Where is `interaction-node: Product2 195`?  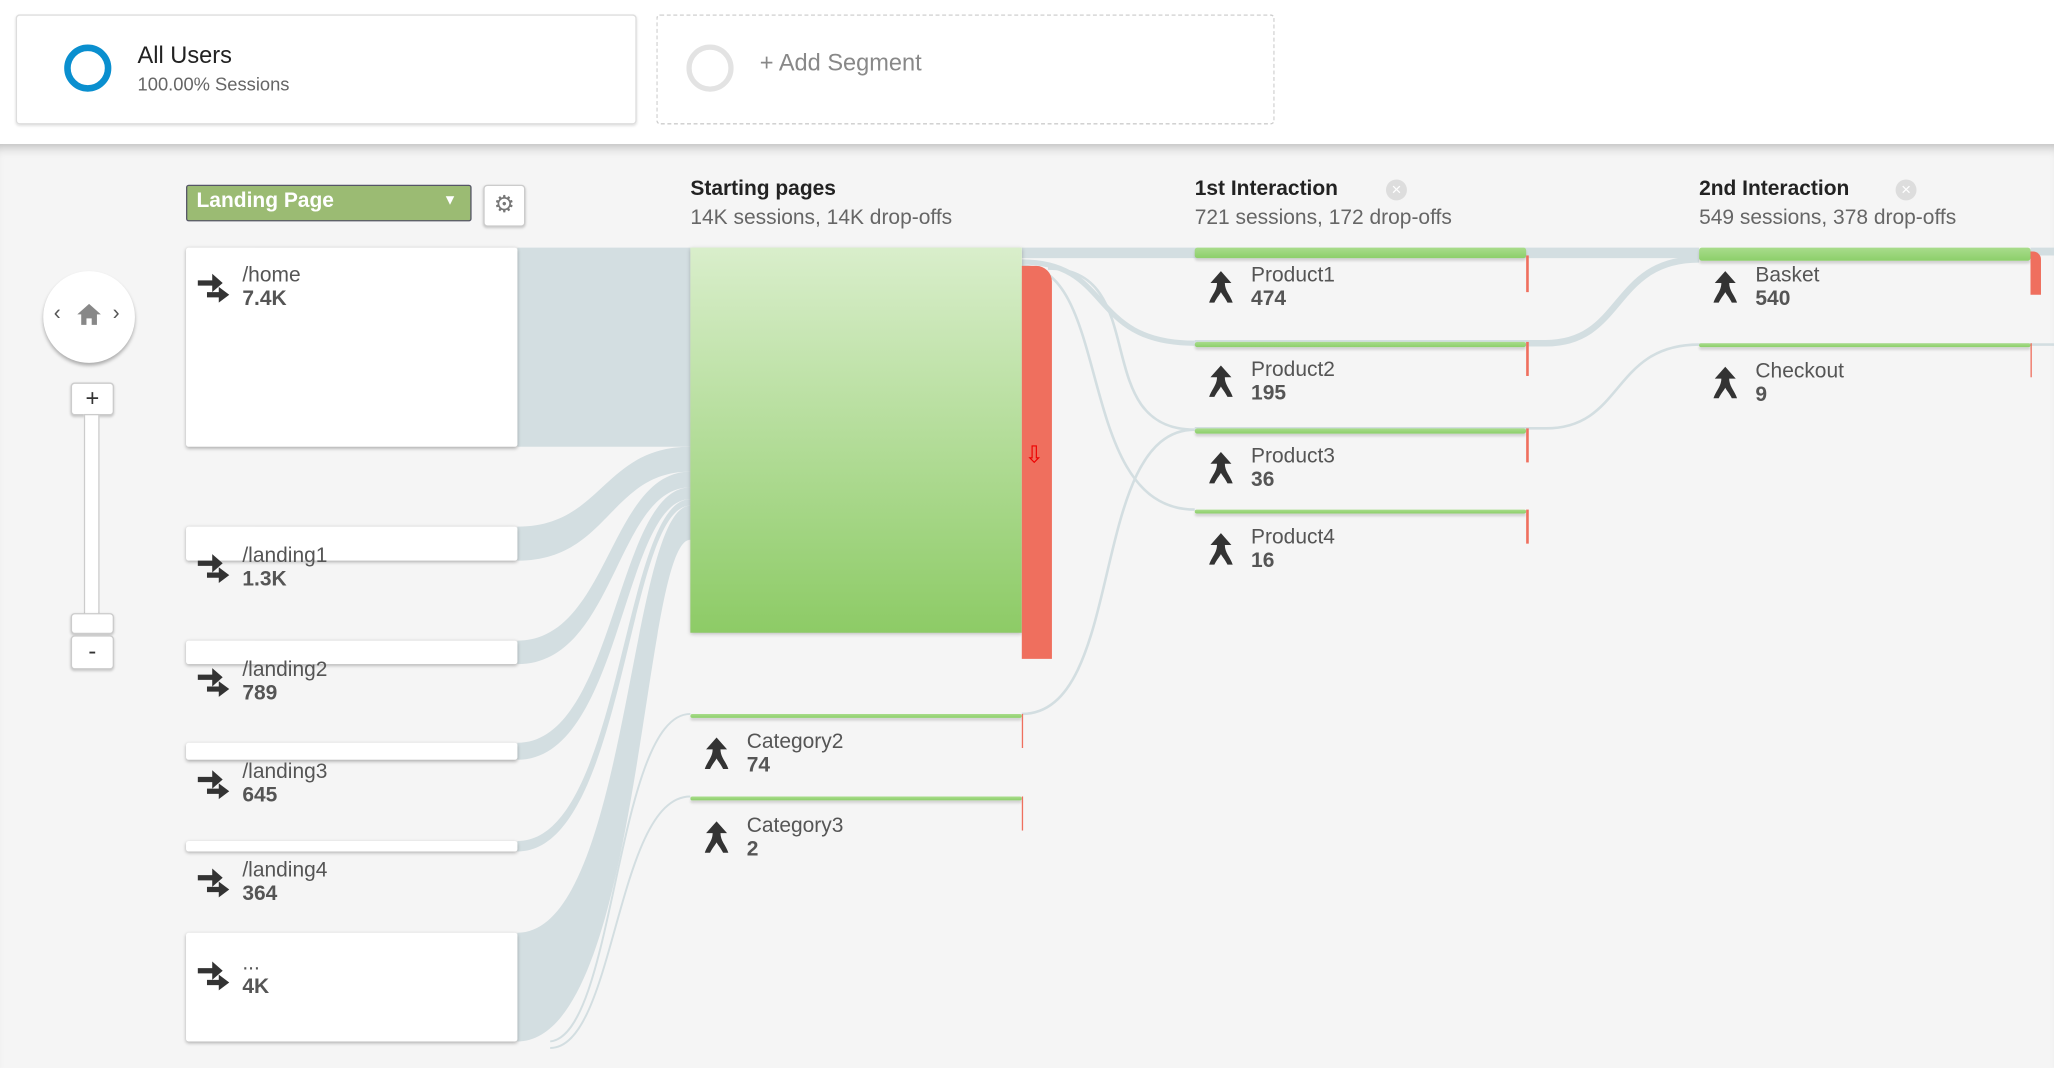 interaction-node: Product2 195 is located at coordinates (1349, 388).